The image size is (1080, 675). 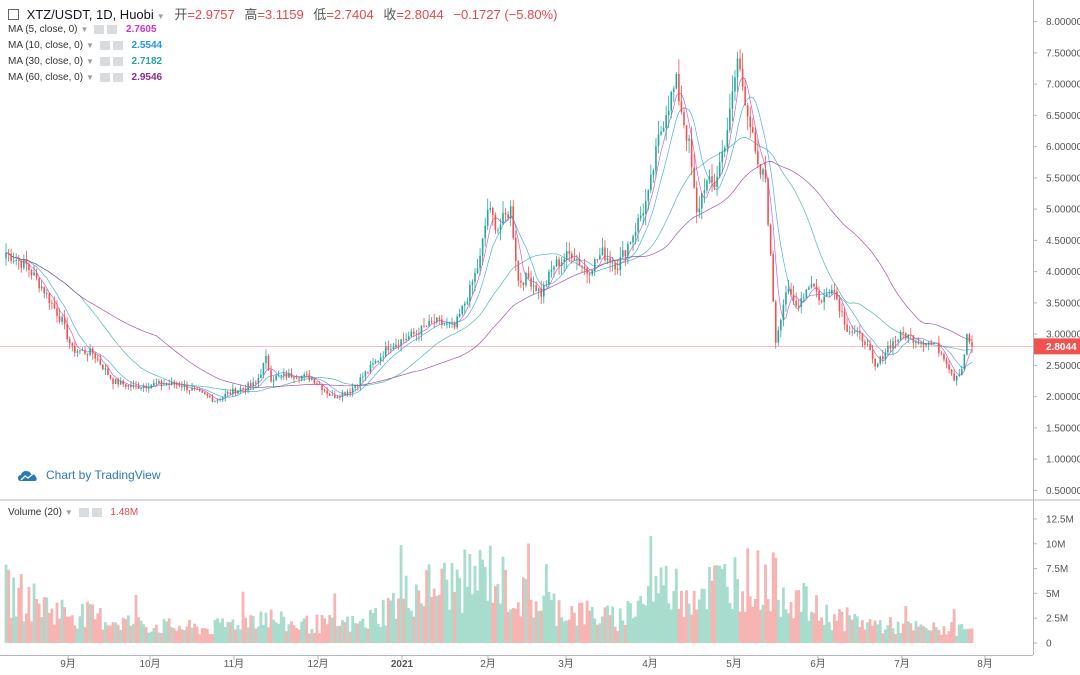 I want to click on indicator-ma60: MA (60, close, 0) ▼ 2.9546, so click(x=85, y=77).